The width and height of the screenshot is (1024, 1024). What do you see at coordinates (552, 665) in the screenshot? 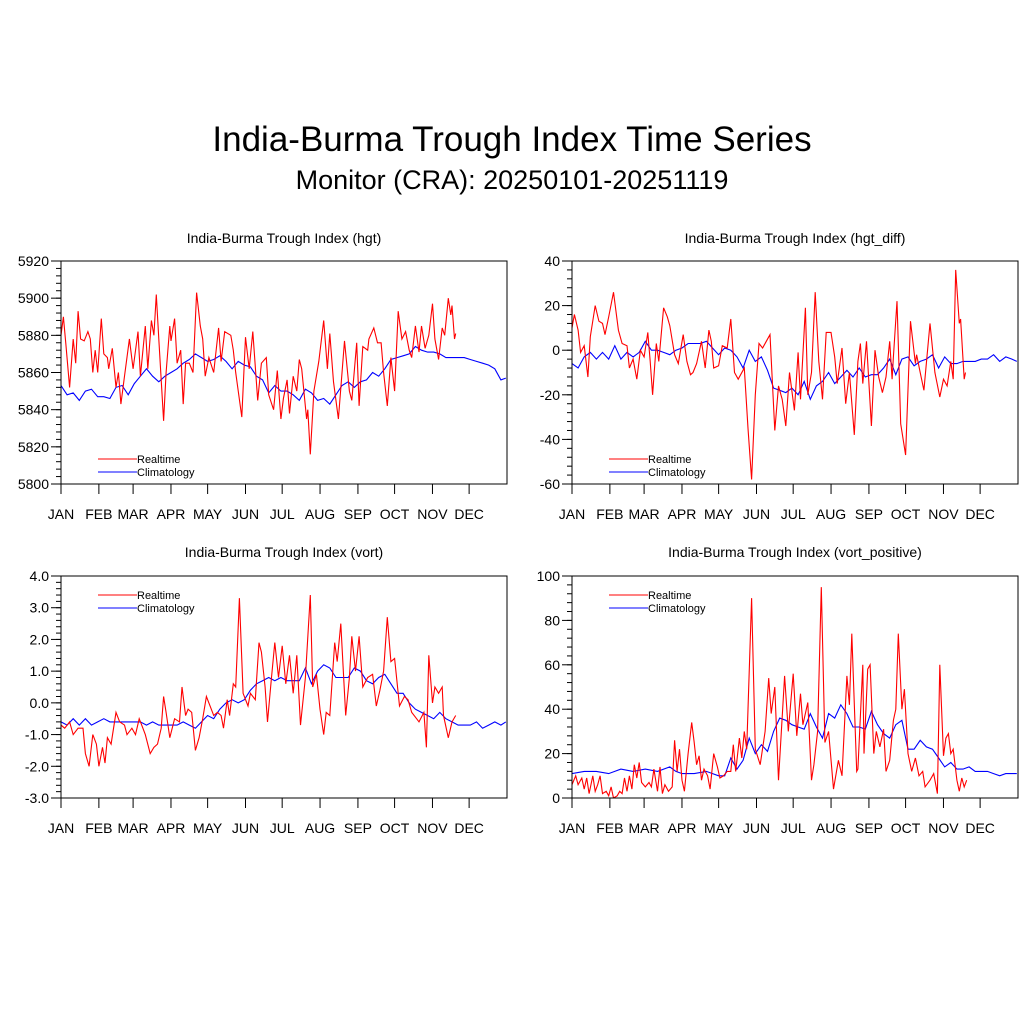
I see `y-tick-label: 60` at bounding box center [552, 665].